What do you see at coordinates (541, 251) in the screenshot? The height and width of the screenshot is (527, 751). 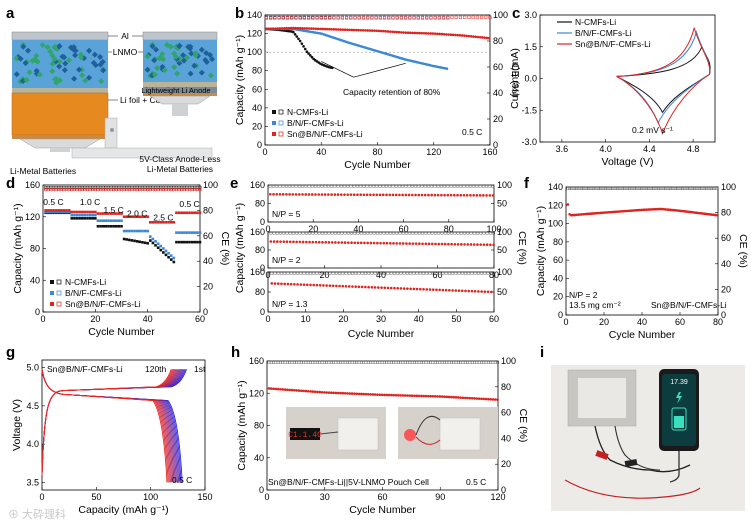 I see `y-axis-label: Capacity (mAh g⁻¹)` at bounding box center [541, 251].